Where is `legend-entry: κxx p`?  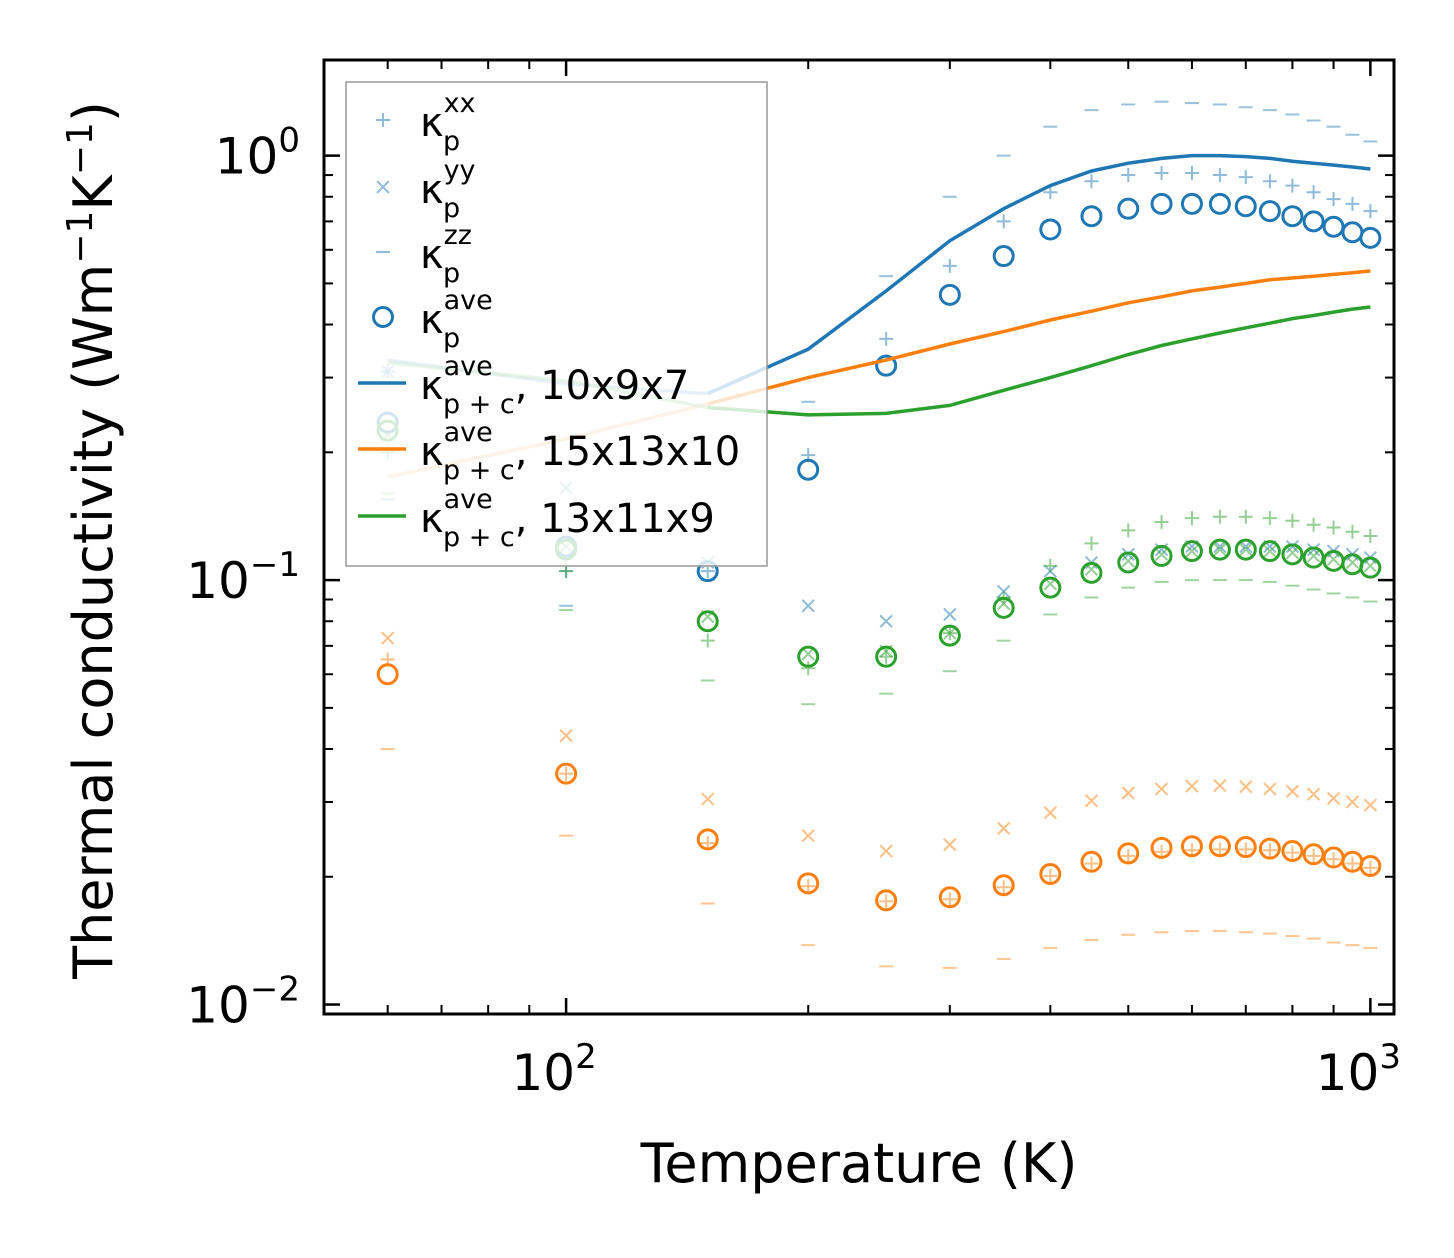 legend-entry: κxx p is located at coordinates (426, 122).